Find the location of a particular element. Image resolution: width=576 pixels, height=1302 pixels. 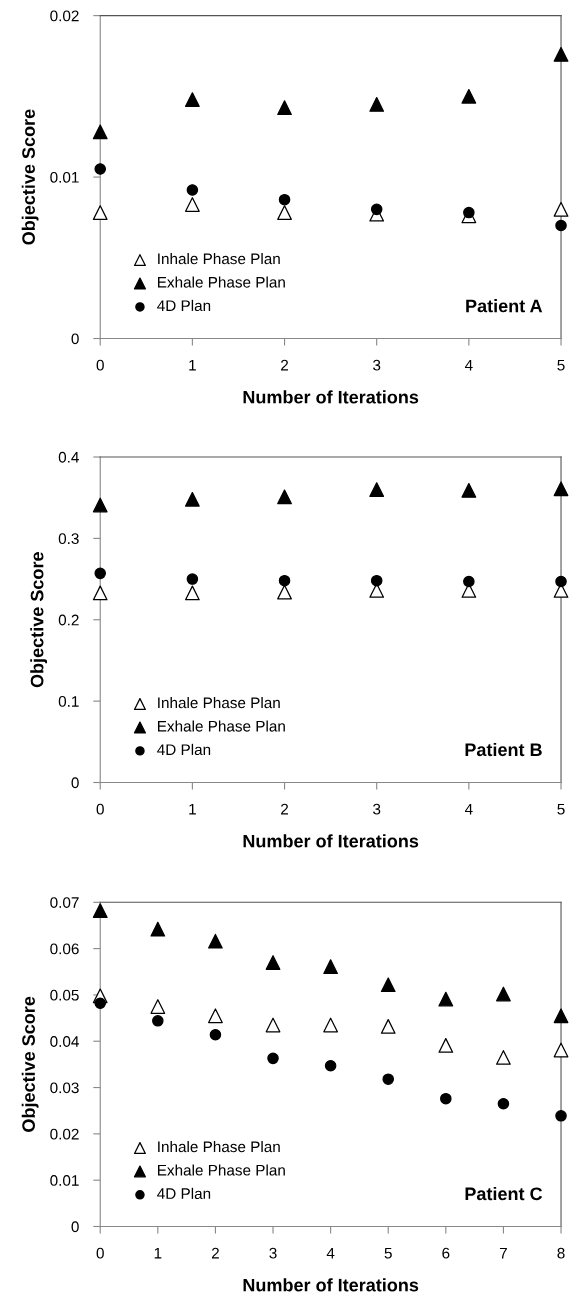

y-tick-label: 0.05 is located at coordinates (64, 995).